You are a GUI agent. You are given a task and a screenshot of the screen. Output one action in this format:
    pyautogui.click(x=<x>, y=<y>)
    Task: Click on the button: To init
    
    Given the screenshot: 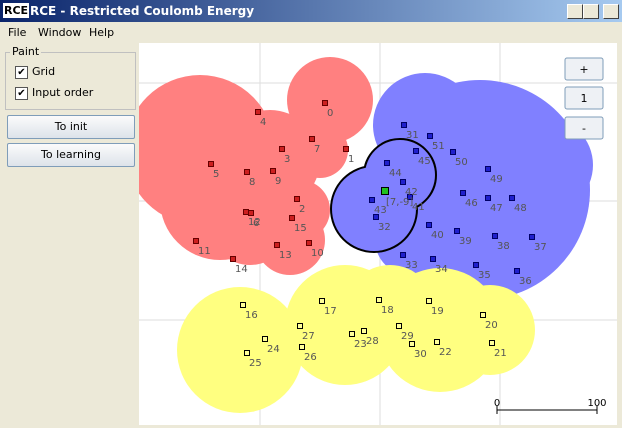 What is the action you would take?
    pyautogui.click(x=71, y=127)
    